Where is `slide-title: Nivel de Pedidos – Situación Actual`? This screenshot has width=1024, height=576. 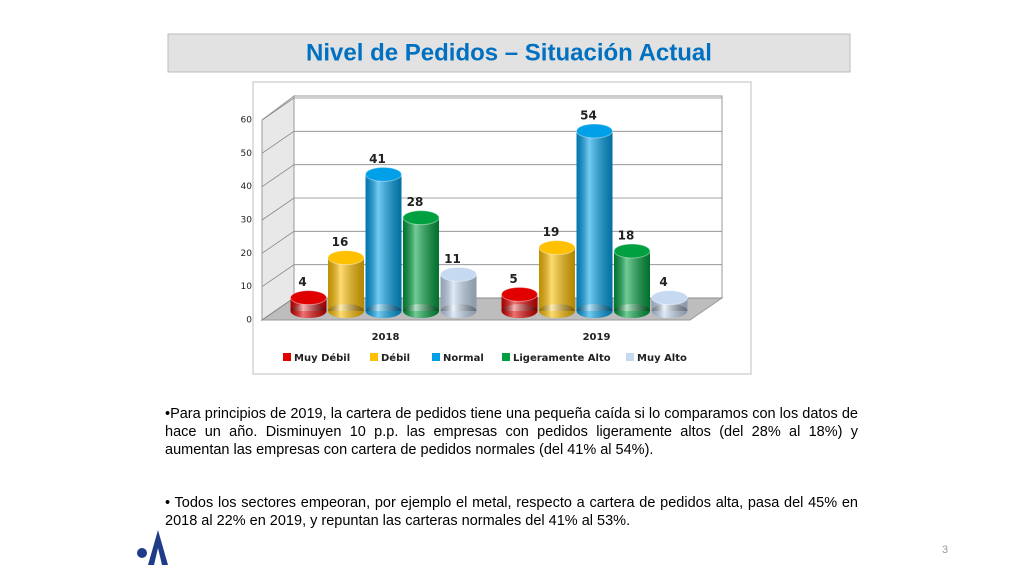
slide-title: Nivel de Pedidos – Situación Actual is located at coordinates (509, 52).